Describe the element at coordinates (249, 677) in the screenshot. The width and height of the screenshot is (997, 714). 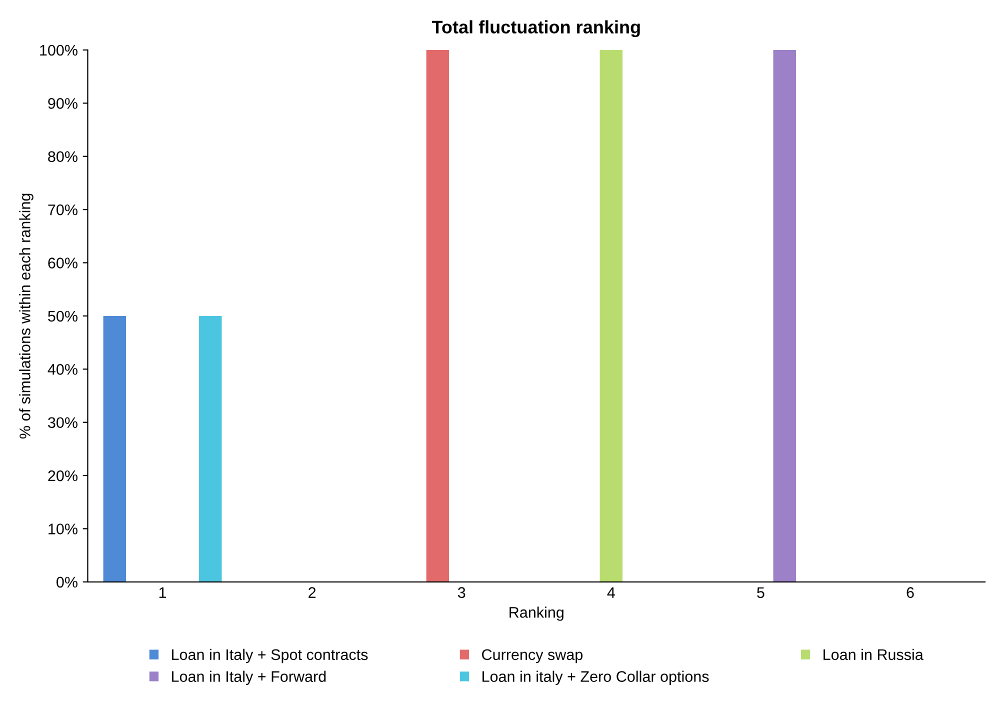
I see `legend-label: Loan in Italy + Forward` at that location.